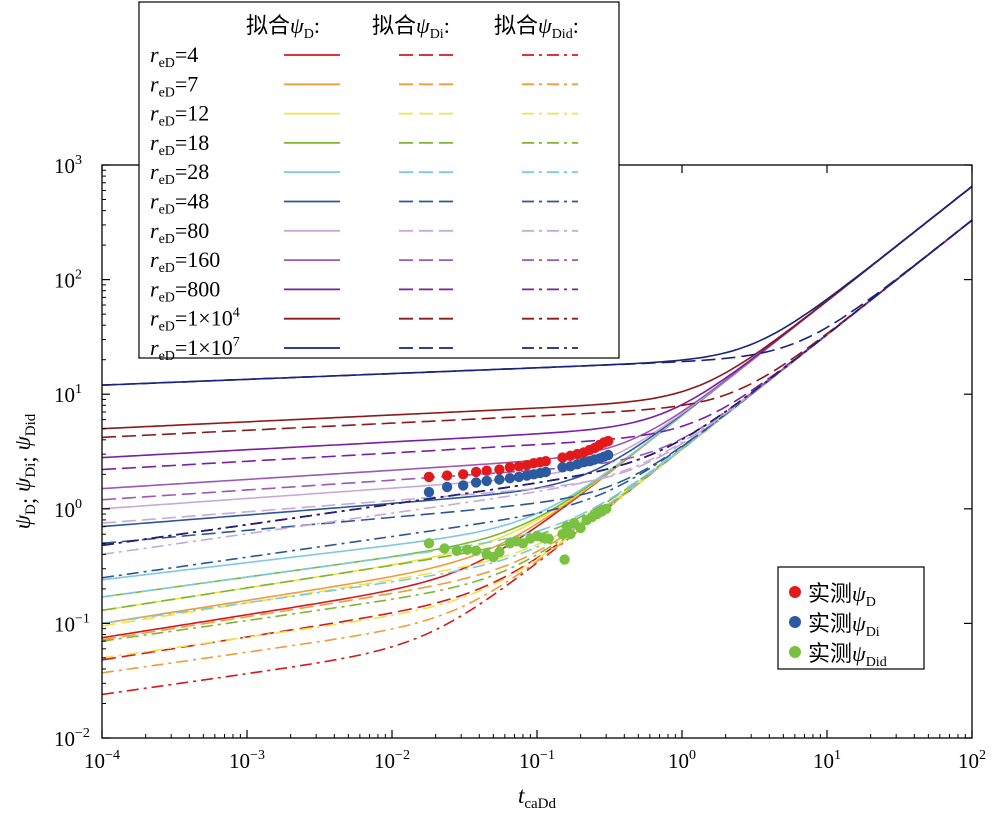 This screenshot has height=818, width=1000. I want to click on fit-legend-label-3: reD=18, so click(179, 144).